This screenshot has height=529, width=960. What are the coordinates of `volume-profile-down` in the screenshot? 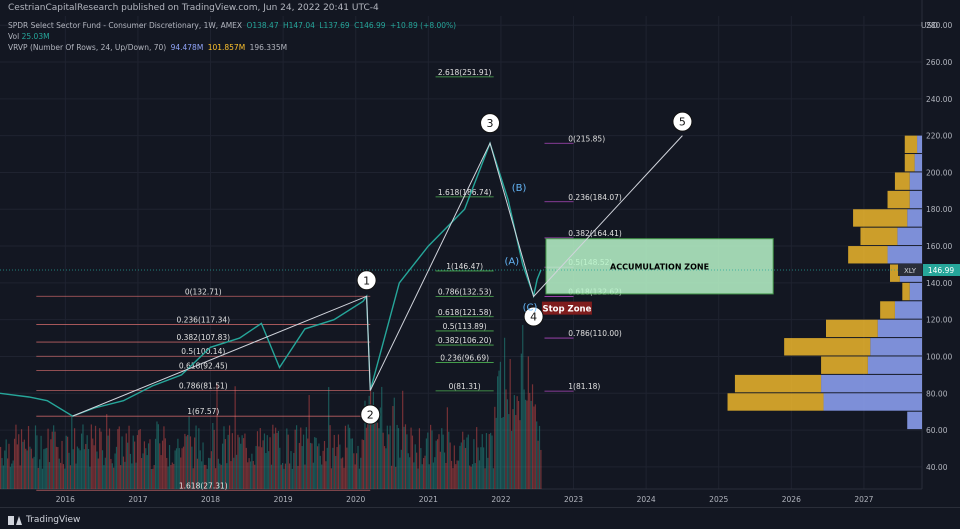 It's located at (880, 218).